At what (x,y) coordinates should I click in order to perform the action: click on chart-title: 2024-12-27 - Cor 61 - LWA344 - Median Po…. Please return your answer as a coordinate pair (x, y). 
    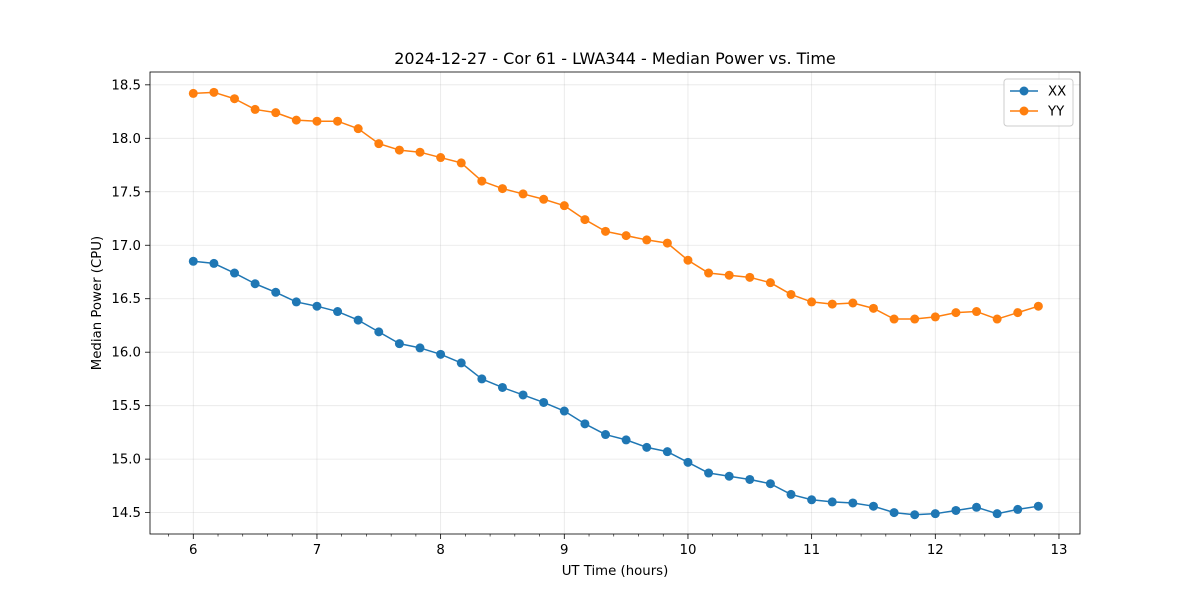
    Looking at the image, I should click on (615, 58).